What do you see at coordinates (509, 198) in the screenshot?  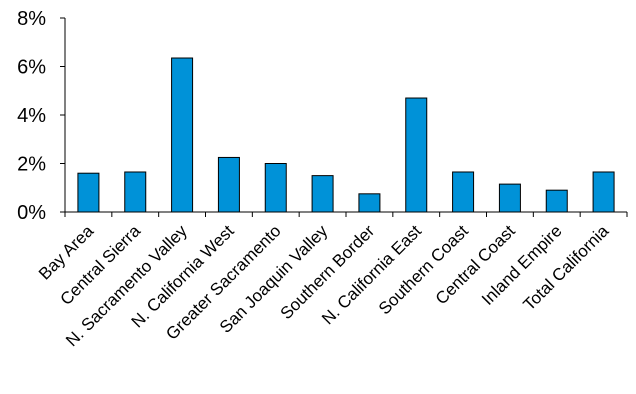 I see `bar-central-coast` at bounding box center [509, 198].